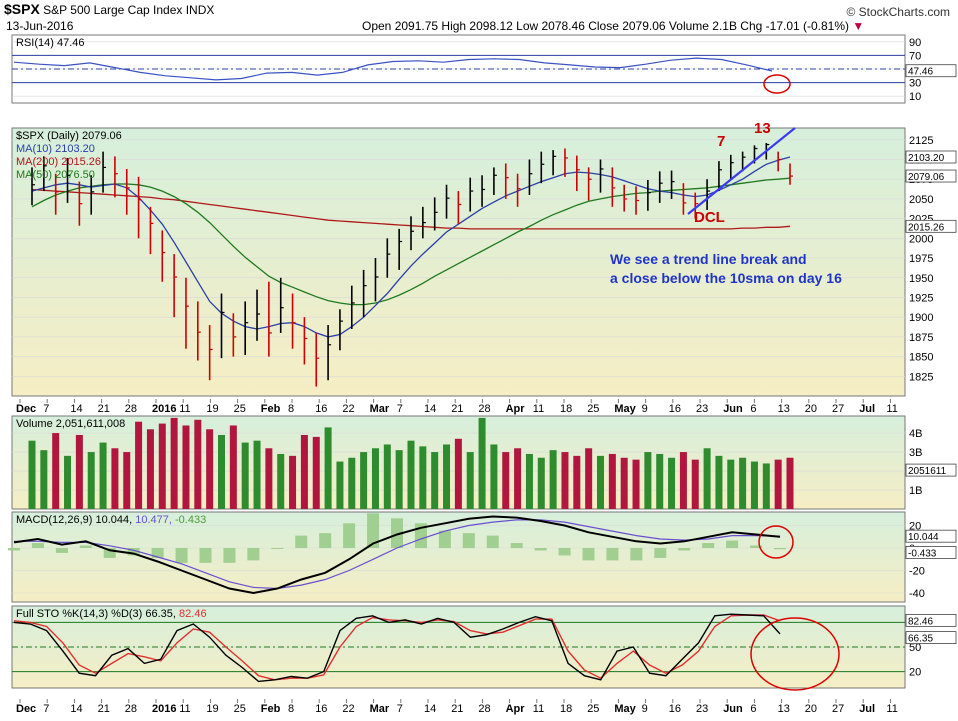 This screenshot has height=721, width=958. I want to click on sto-k-tag-box, so click(931, 637).